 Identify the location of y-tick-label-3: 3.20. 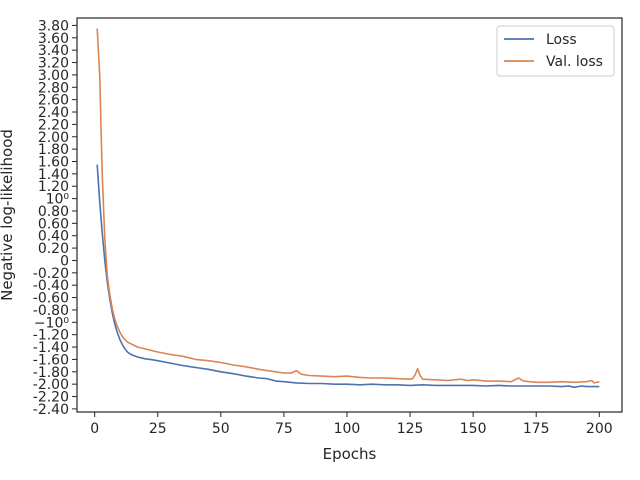
(53, 64).